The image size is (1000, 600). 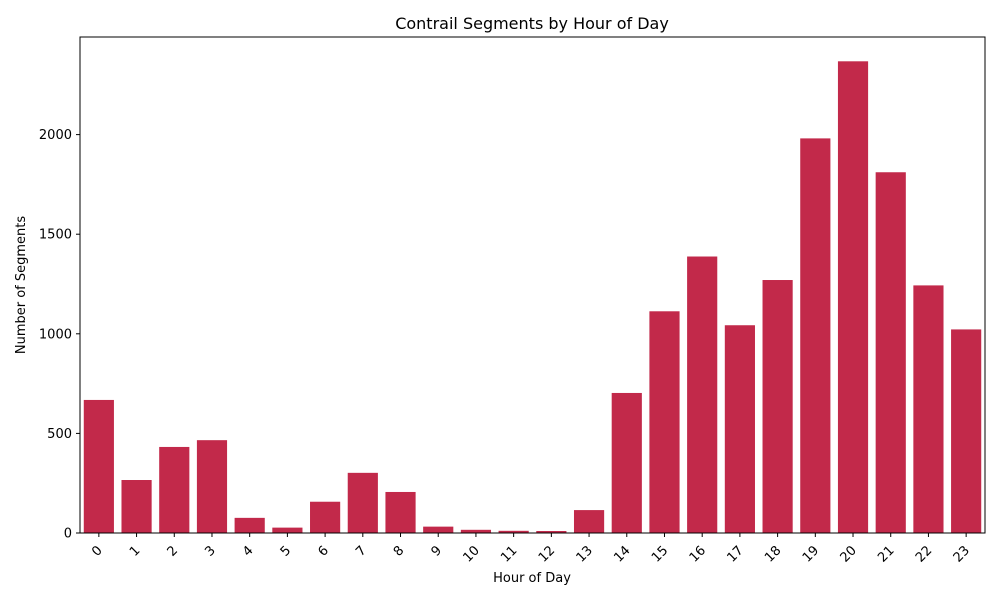 I want to click on x-tick-label: 12, so click(x=547, y=554).